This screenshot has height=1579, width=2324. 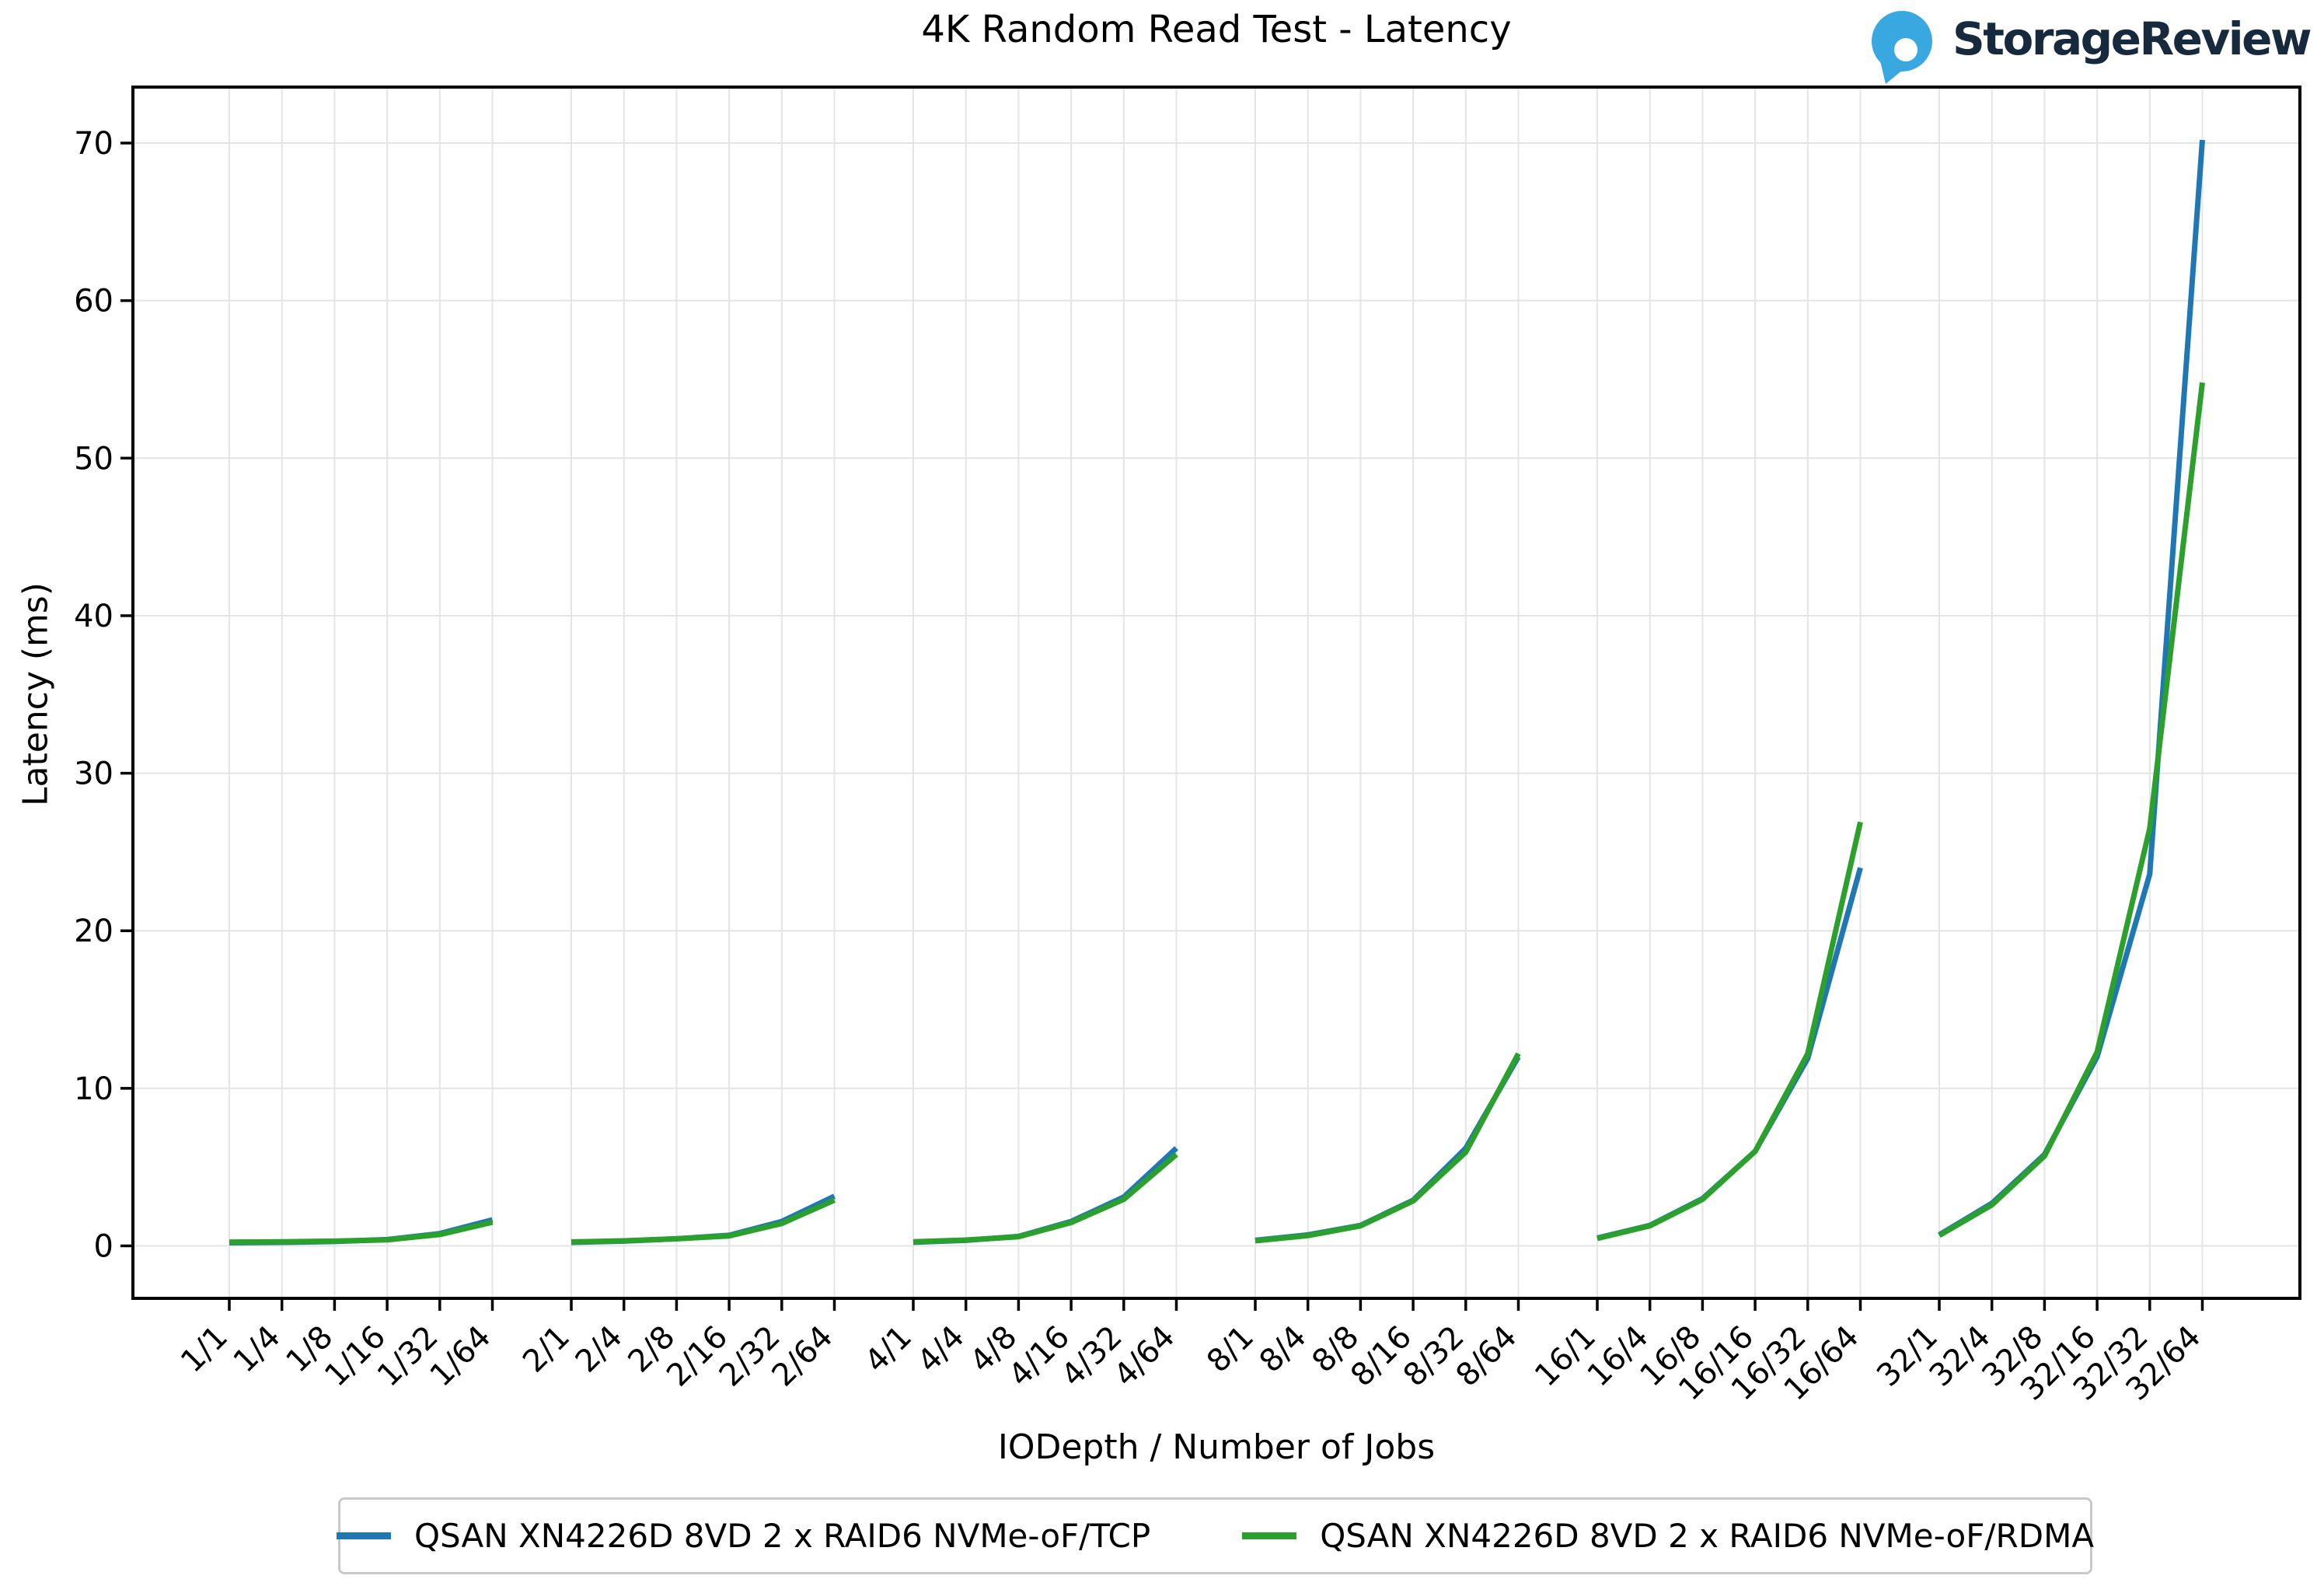 I want to click on legend-label-rdma: QSAN XN4226D 8VD 2 x RAID6 NVMe-oF/RDMA, so click(x=1707, y=1536).